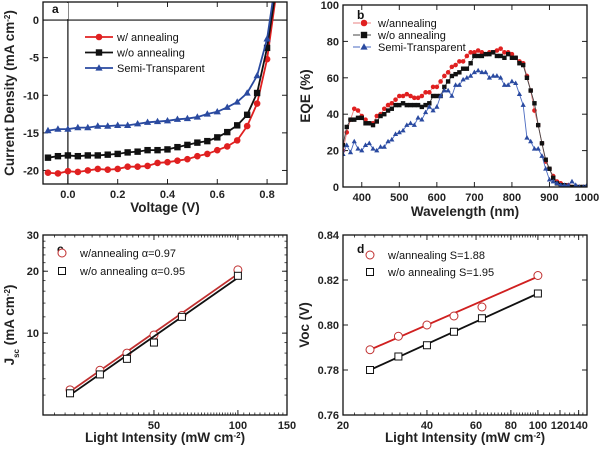  I want to click on y-tick-label: -20, so click(31, 171).